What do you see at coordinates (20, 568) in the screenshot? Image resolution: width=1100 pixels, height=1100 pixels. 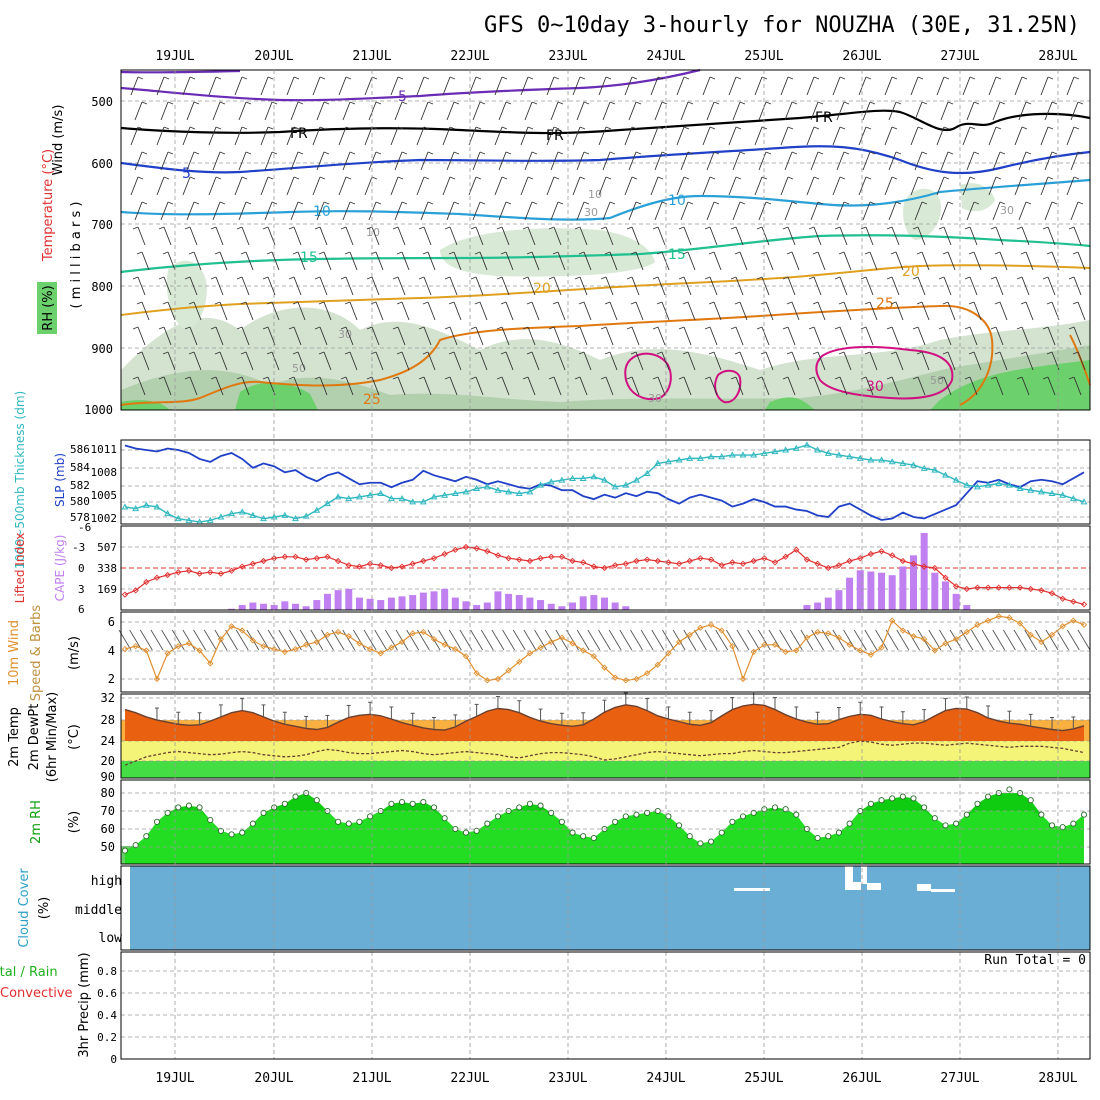 I see `ylabel-lifted-index: Lifted Index` at bounding box center [20, 568].